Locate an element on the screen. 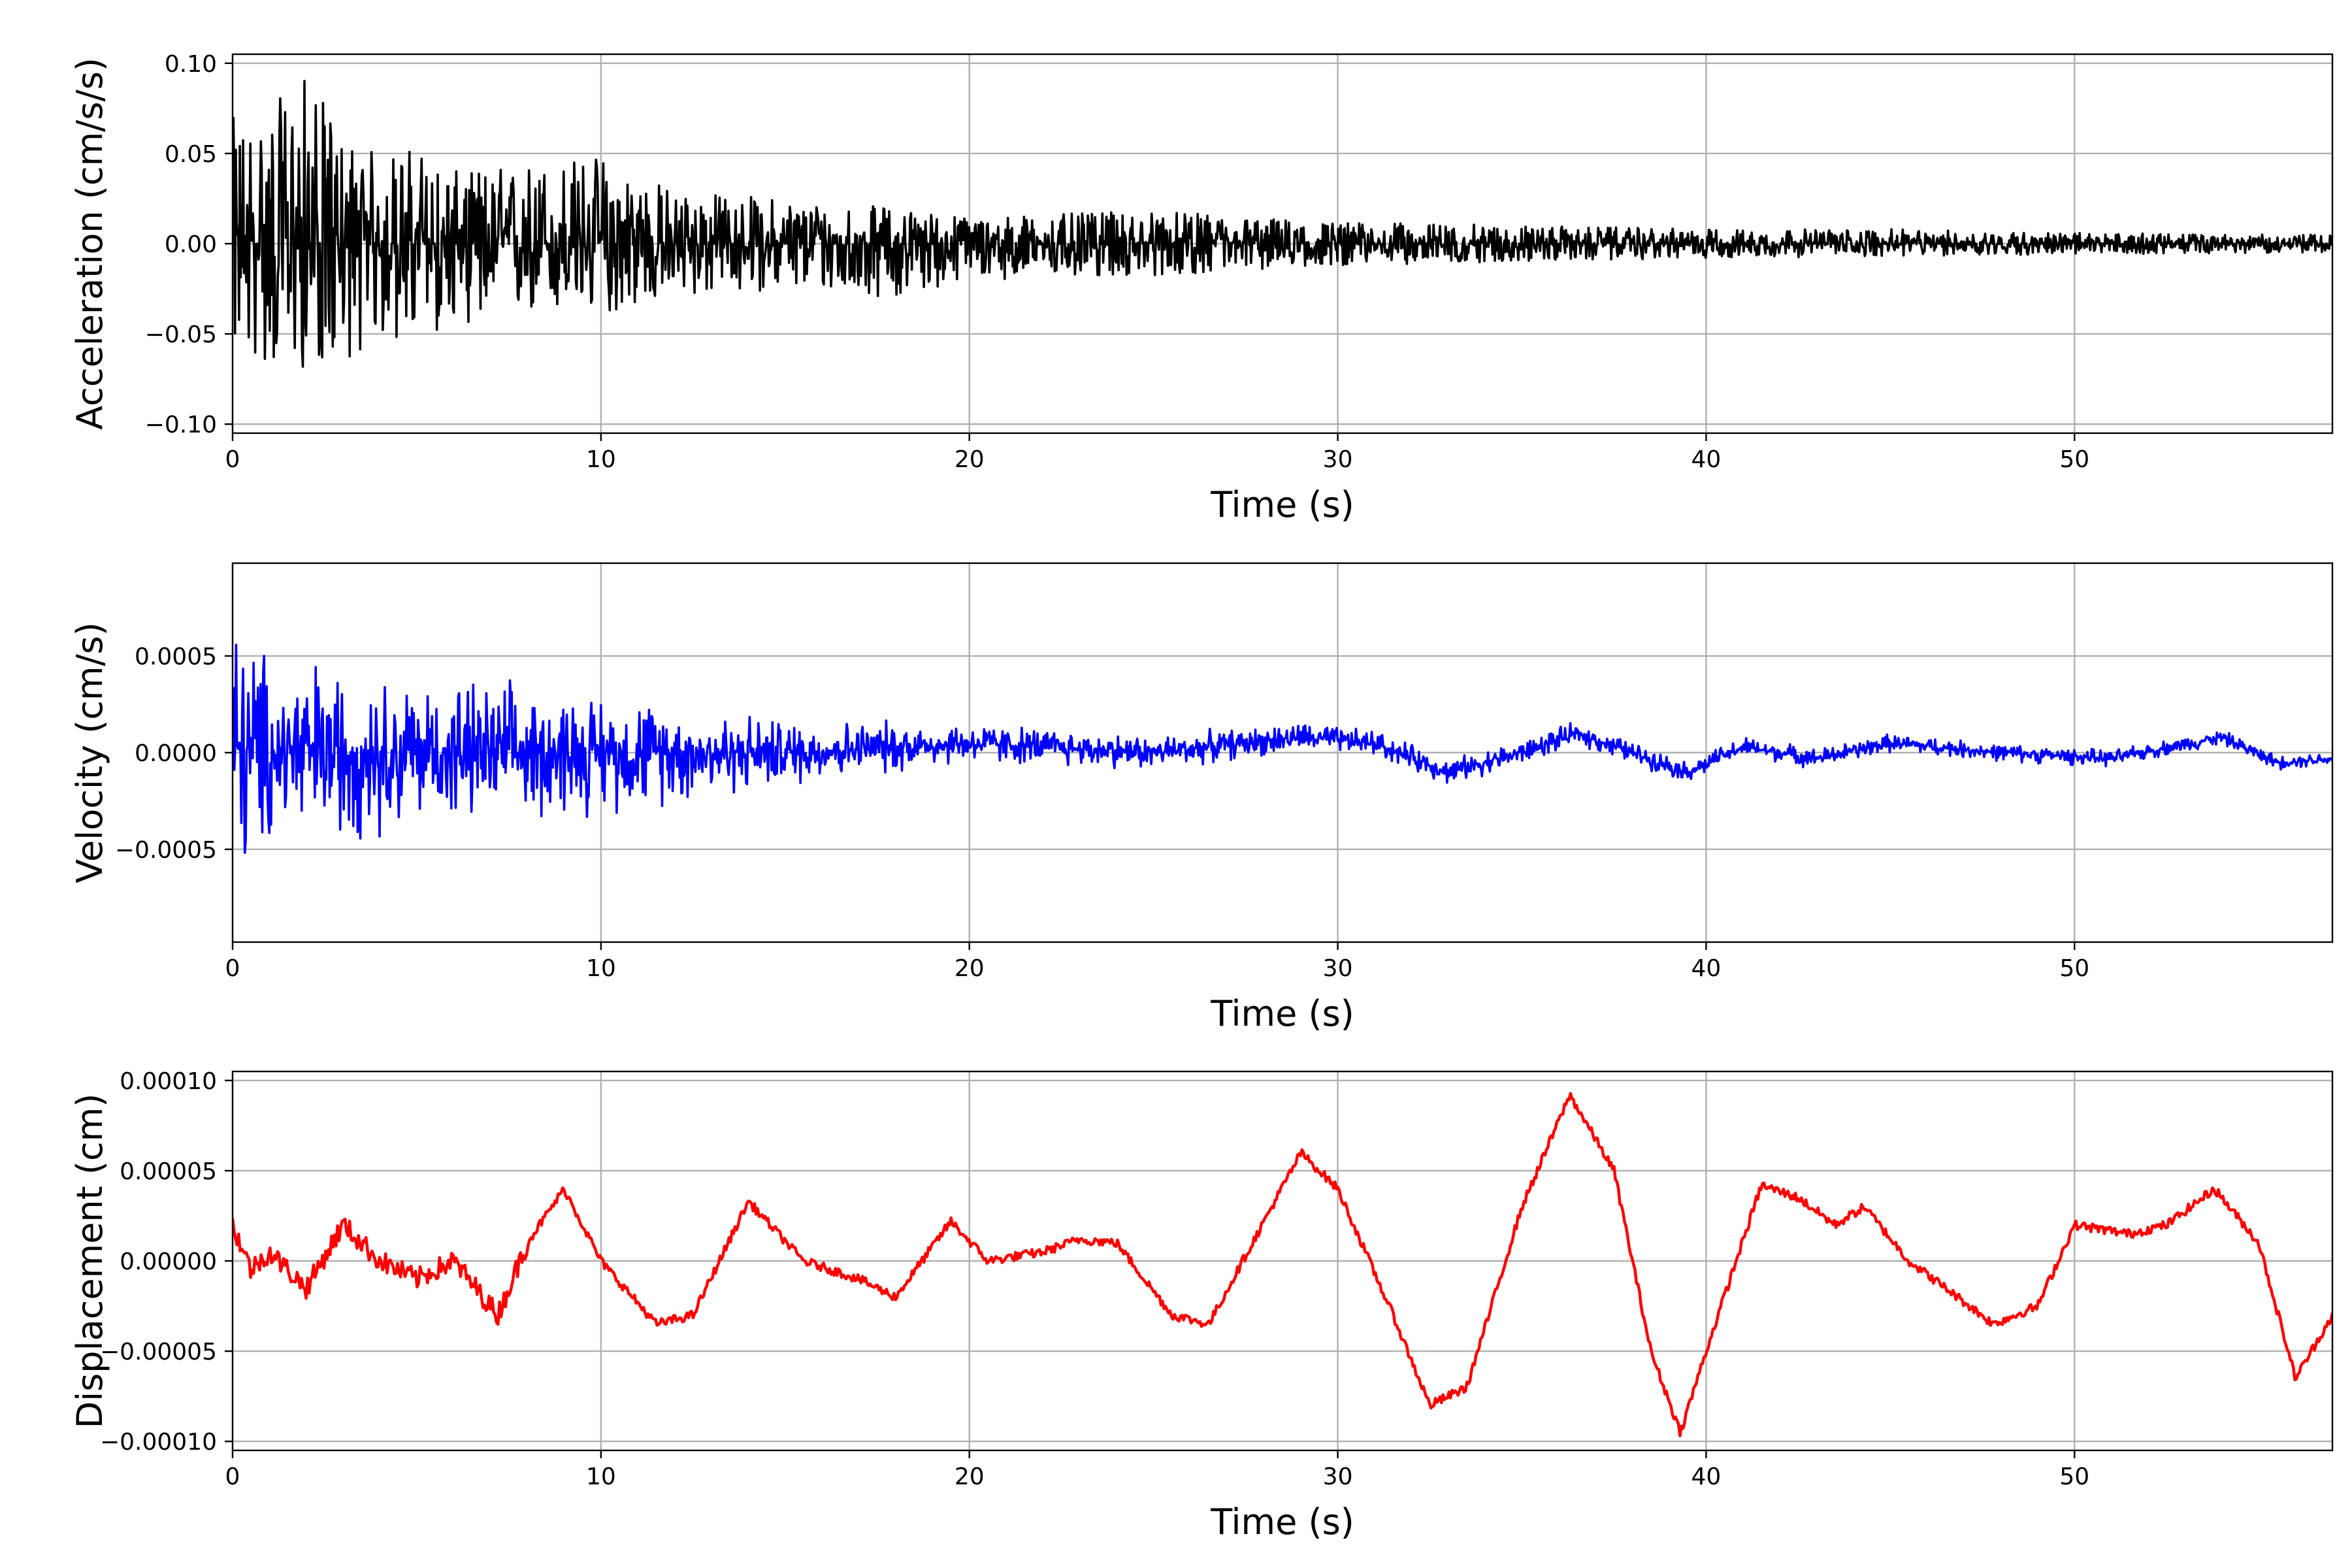  displacement-x-tick-label: 30 is located at coordinates (1338, 1476).